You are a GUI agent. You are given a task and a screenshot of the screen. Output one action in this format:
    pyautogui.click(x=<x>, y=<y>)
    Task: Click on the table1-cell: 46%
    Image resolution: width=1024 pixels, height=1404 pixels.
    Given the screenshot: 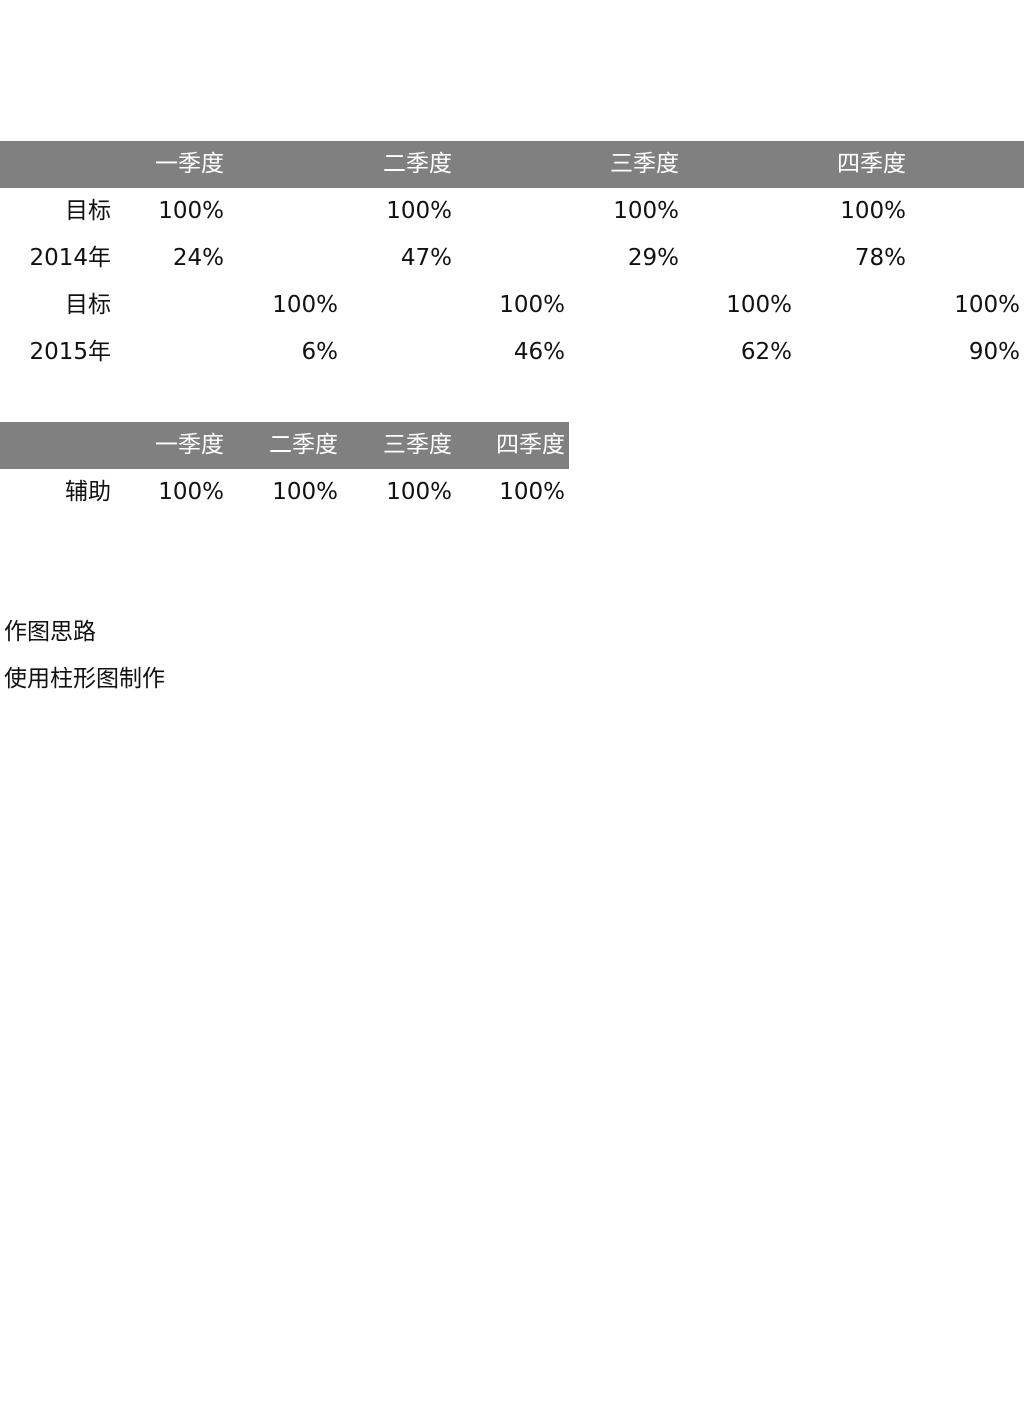 What is the action you would take?
    pyautogui.click(x=539, y=352)
    